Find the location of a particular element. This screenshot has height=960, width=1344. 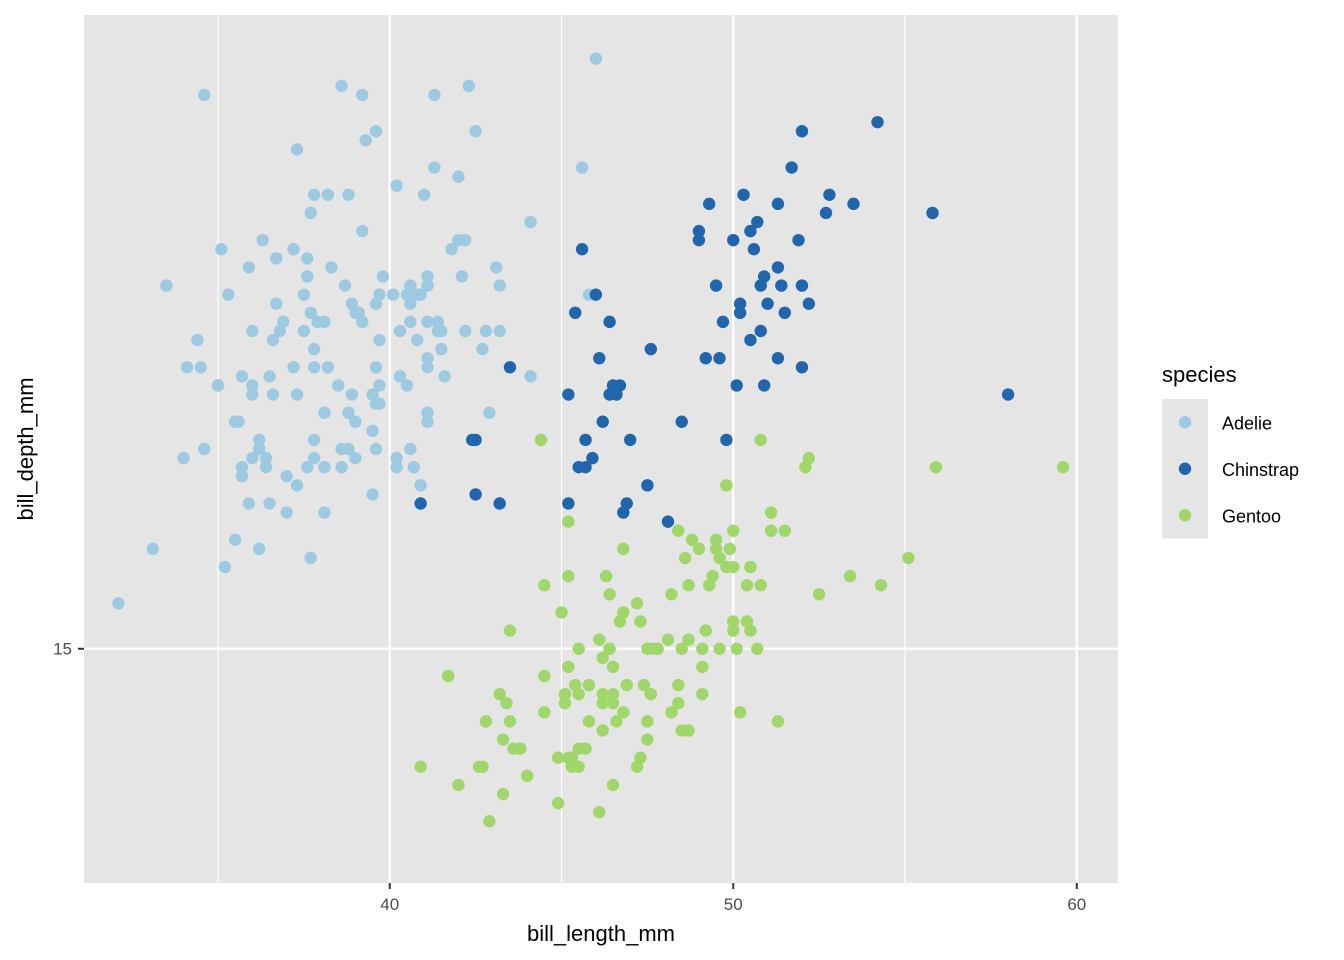

x-tick-label: 50 is located at coordinates (733, 904).